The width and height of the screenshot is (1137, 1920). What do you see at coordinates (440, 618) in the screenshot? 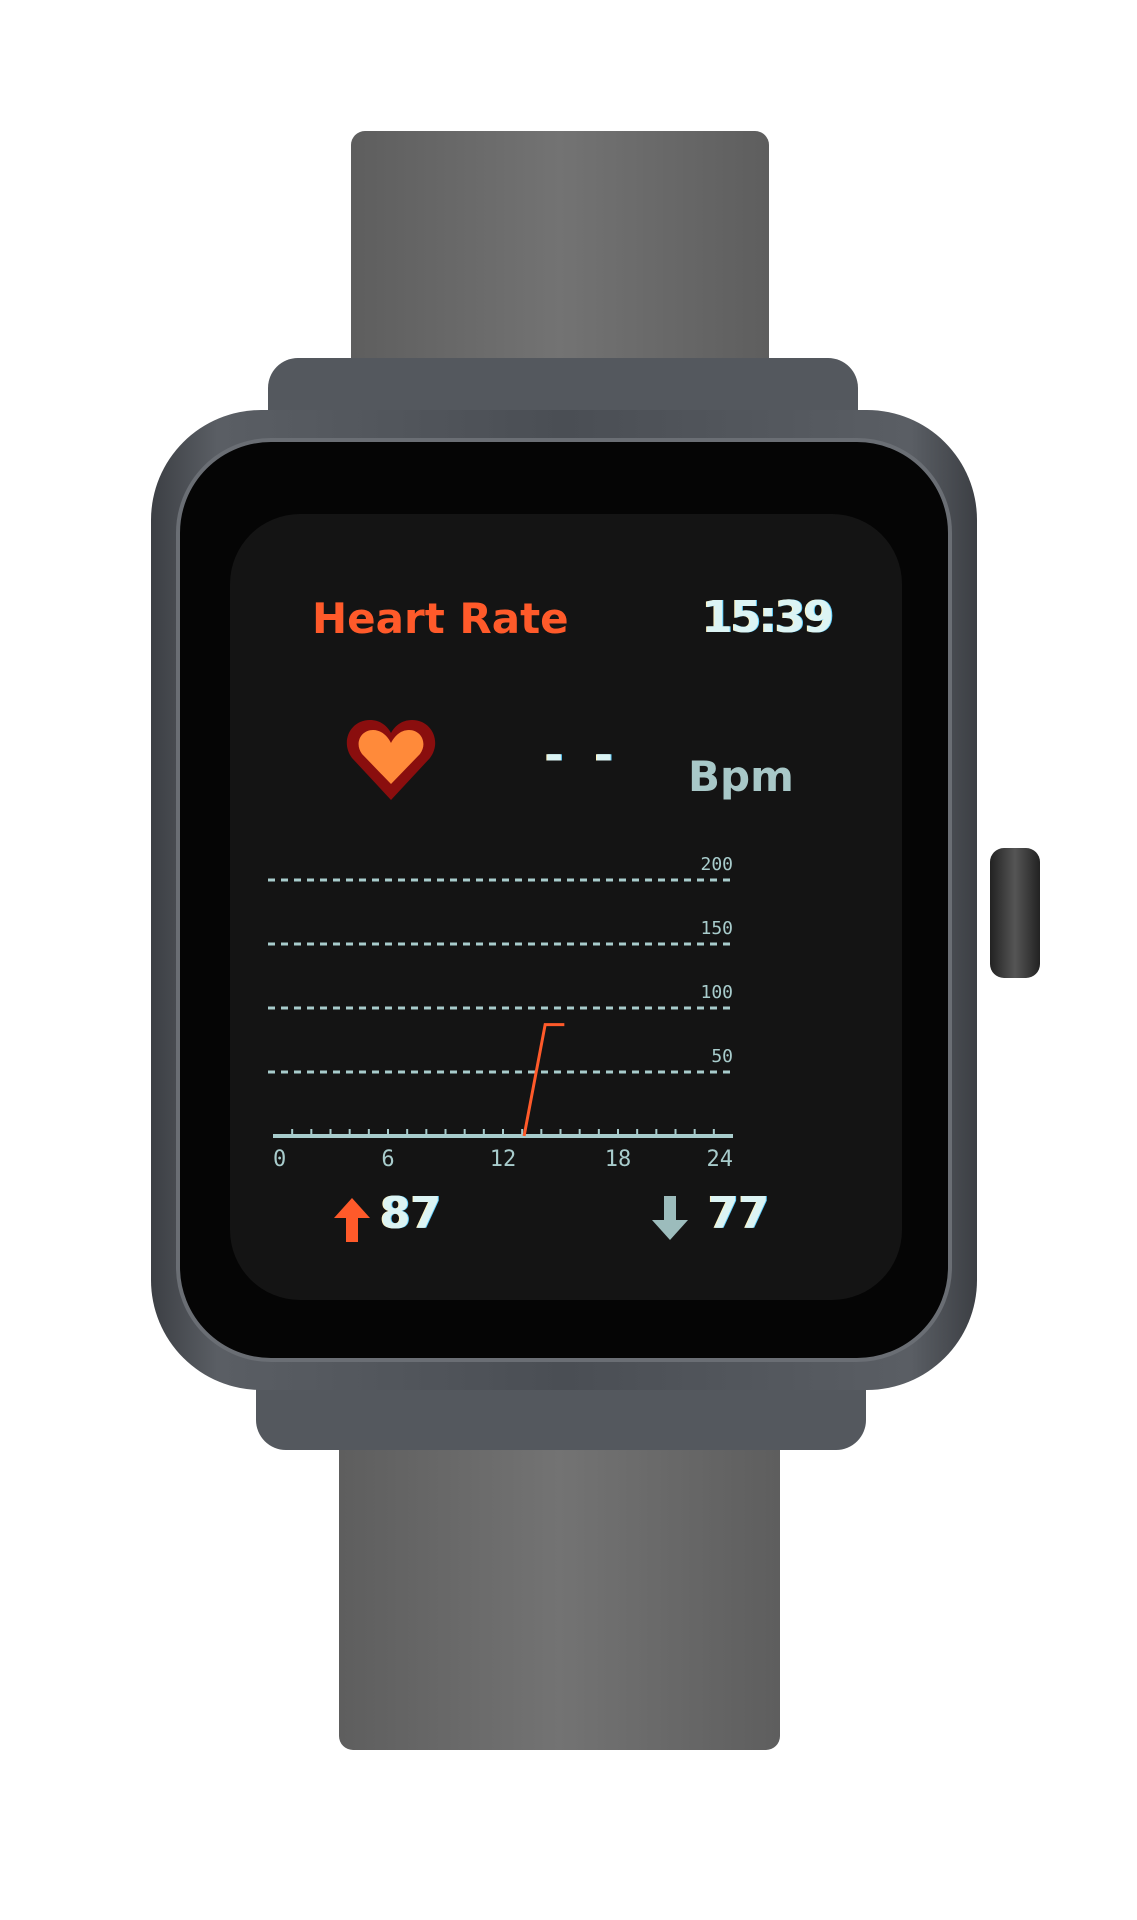
I see `page-title: Heart Rate` at bounding box center [440, 618].